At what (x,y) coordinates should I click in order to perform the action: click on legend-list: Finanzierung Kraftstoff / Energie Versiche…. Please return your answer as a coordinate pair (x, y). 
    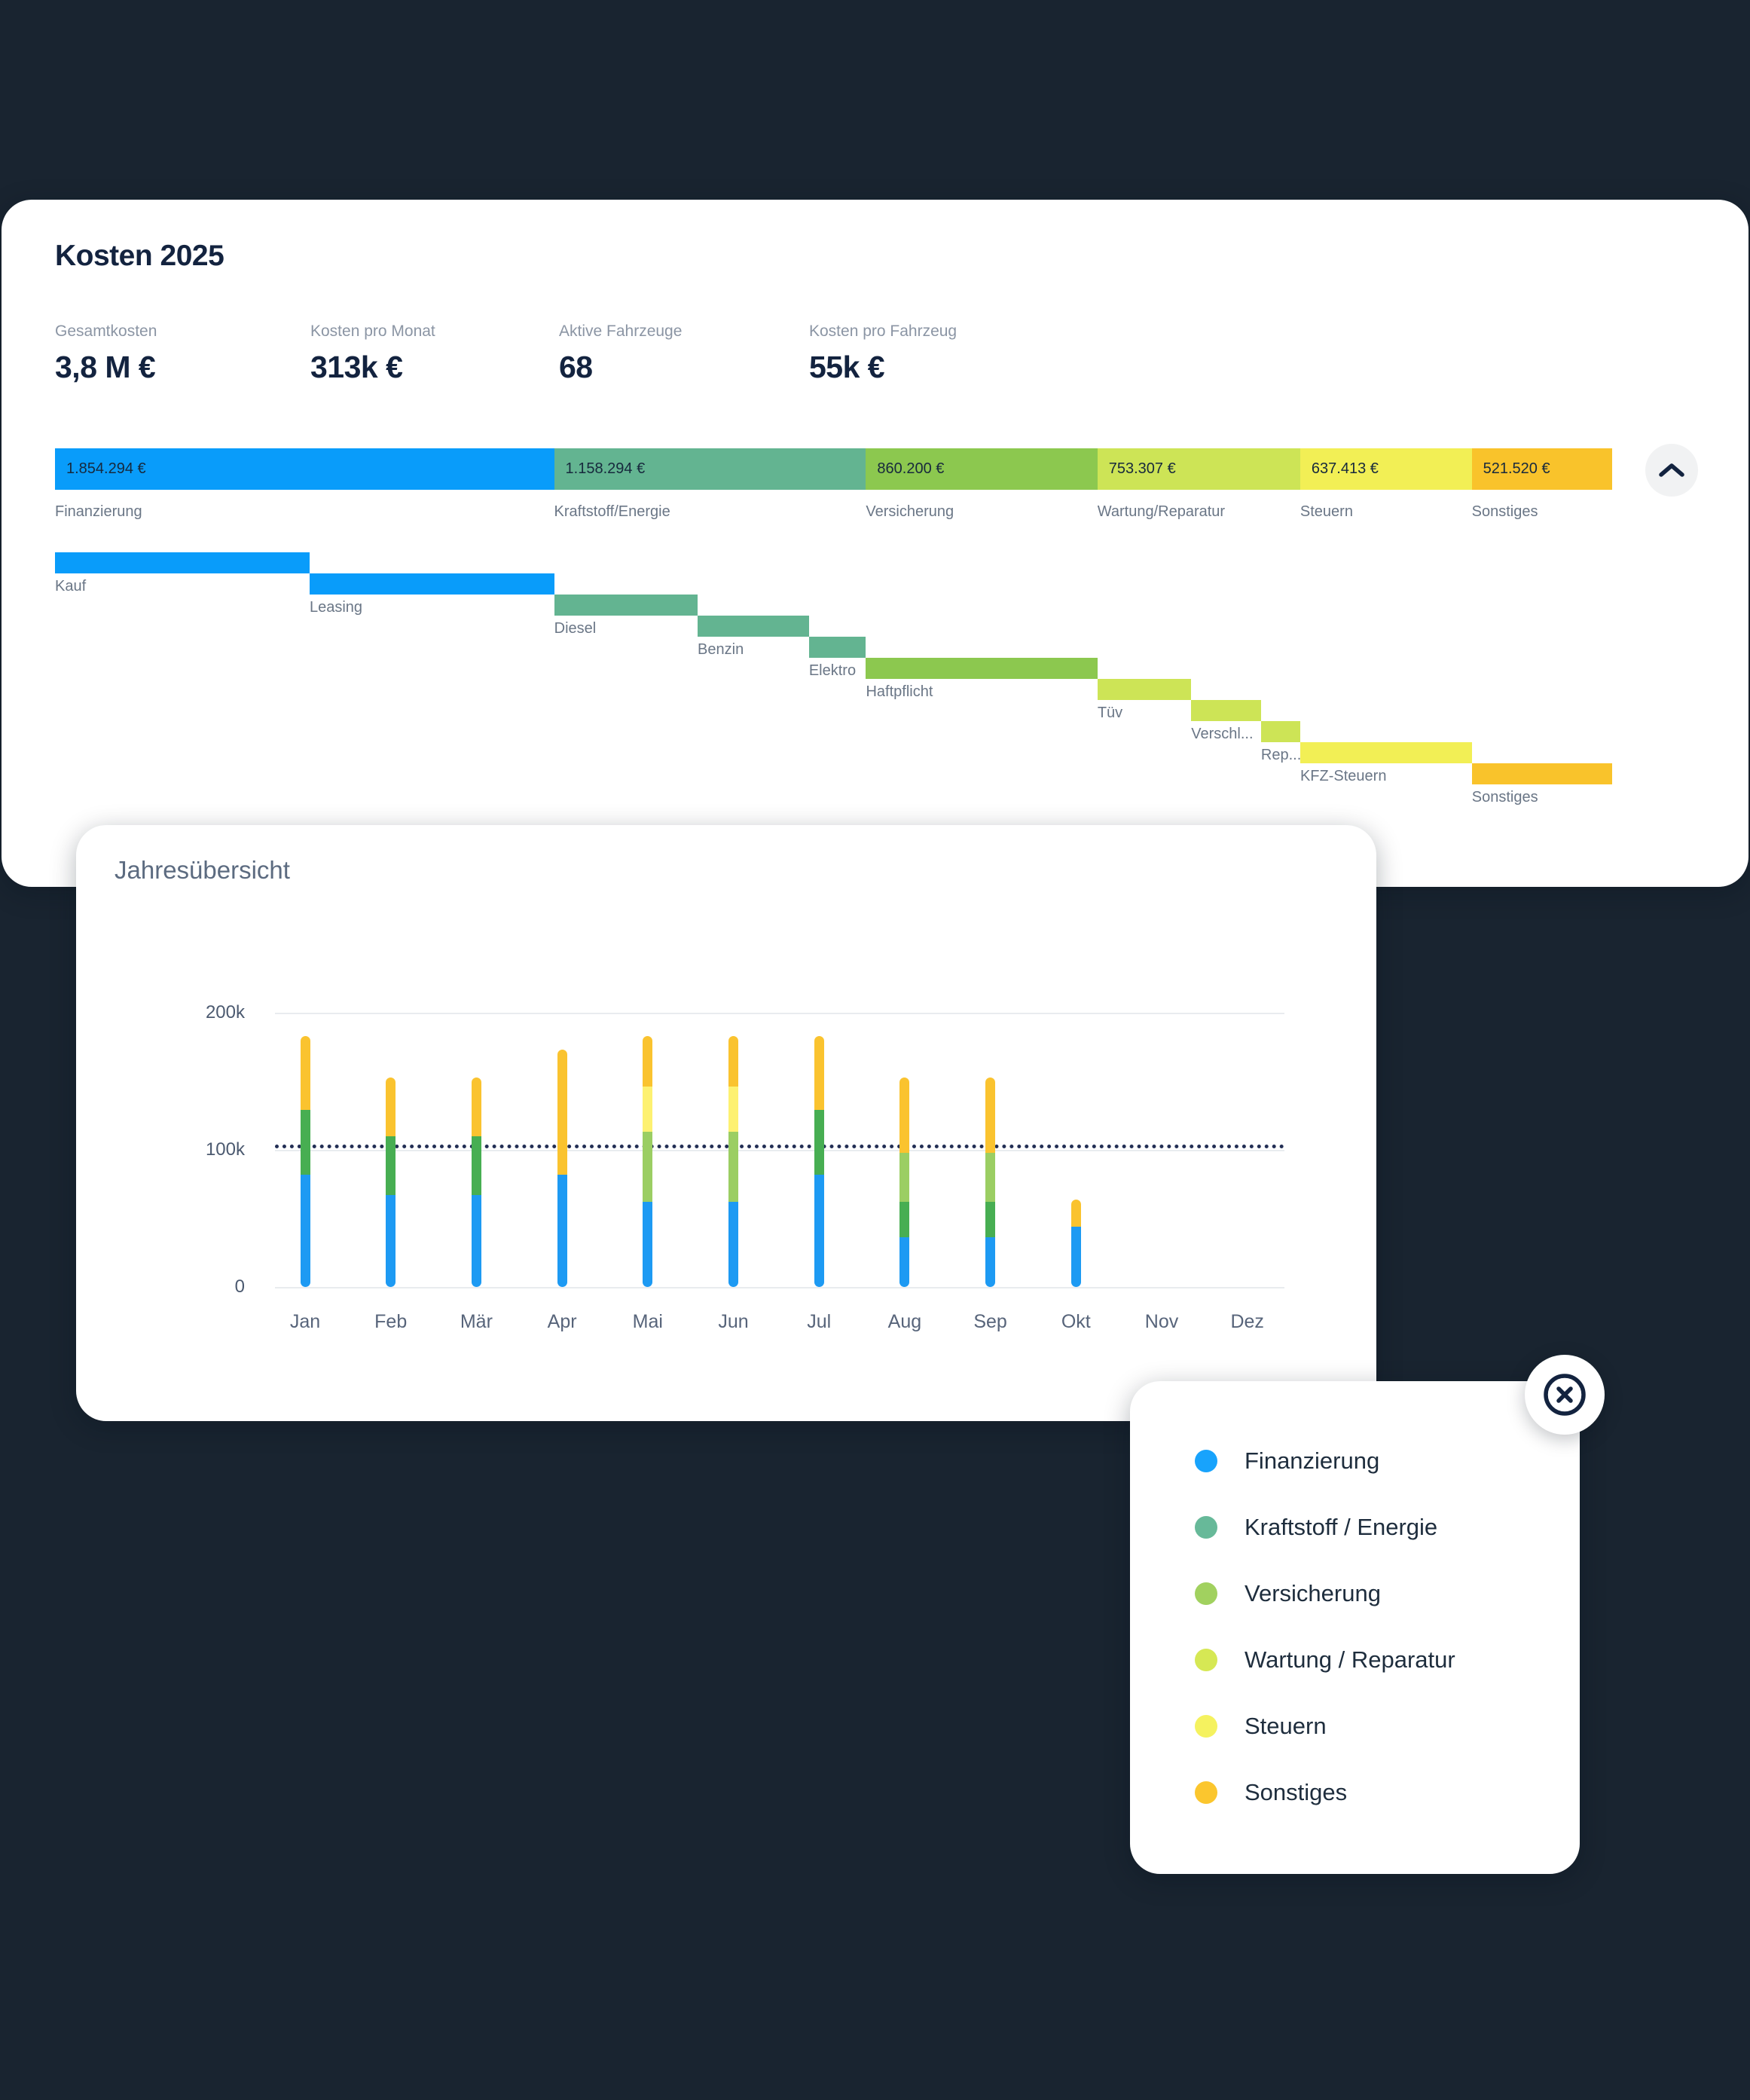
    Looking at the image, I should click on (1380, 1627).